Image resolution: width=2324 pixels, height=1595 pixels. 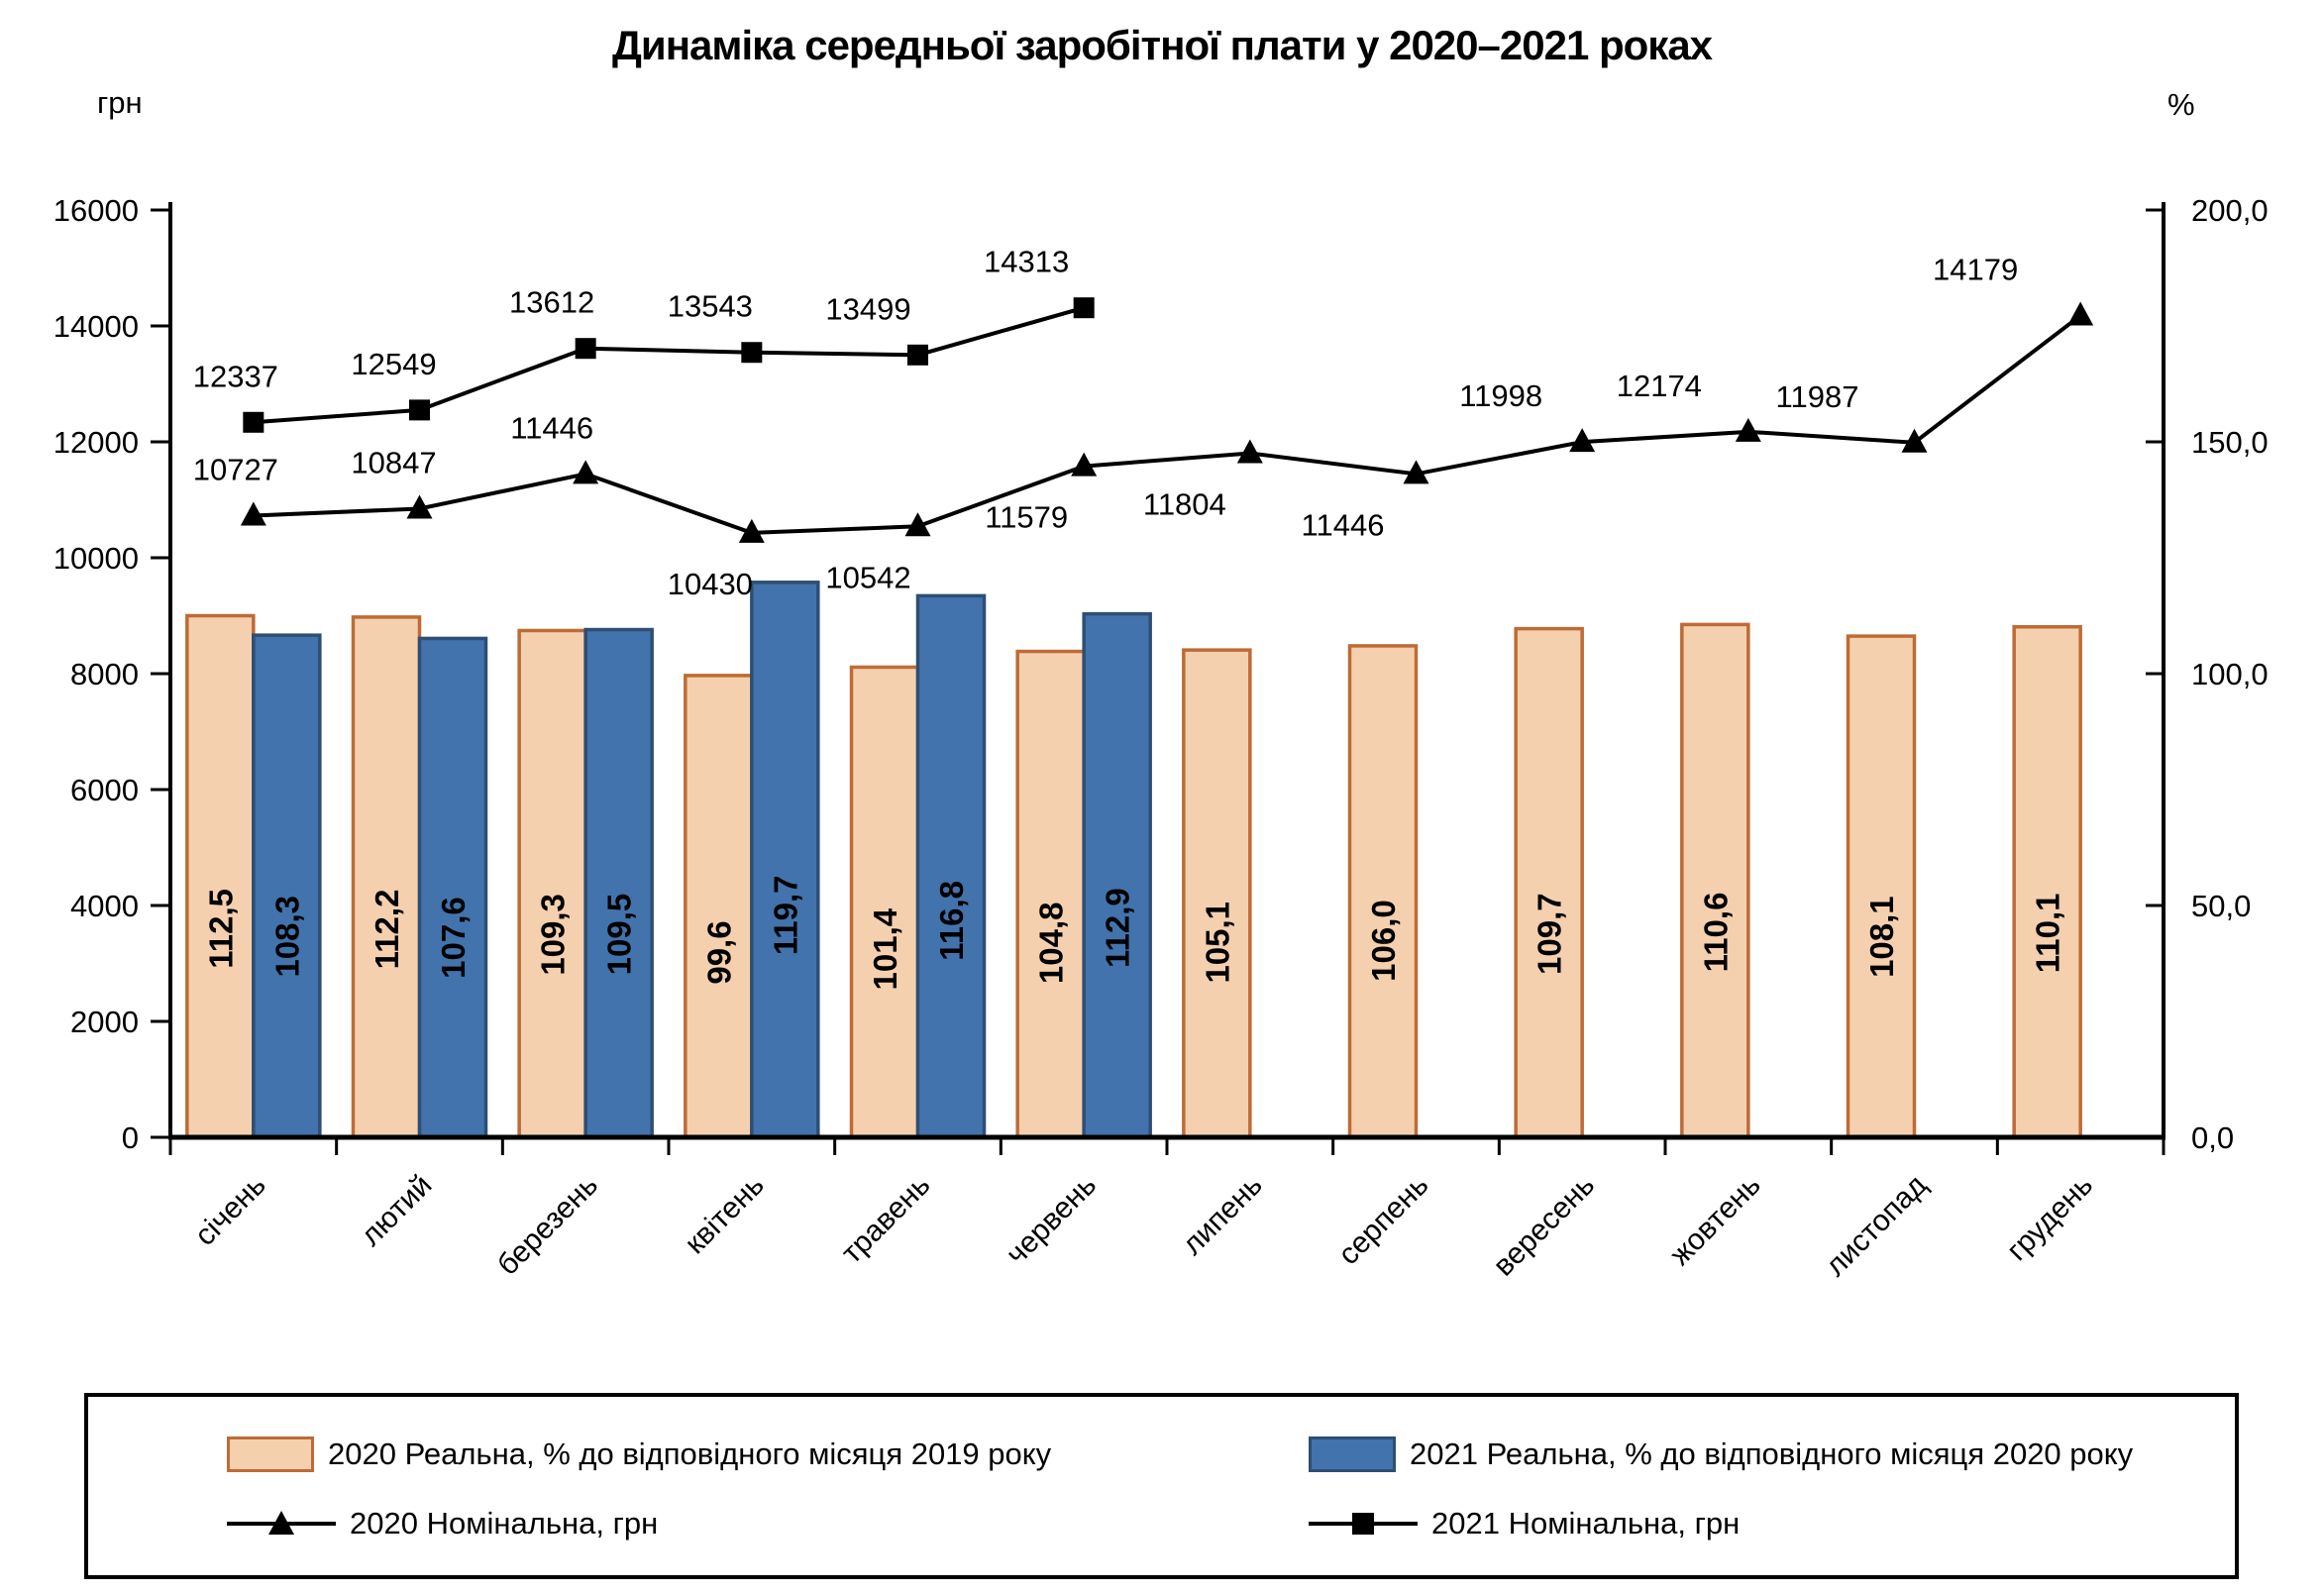 What do you see at coordinates (1817, 396) in the screenshot?
I see `line-value-label: 11987` at bounding box center [1817, 396].